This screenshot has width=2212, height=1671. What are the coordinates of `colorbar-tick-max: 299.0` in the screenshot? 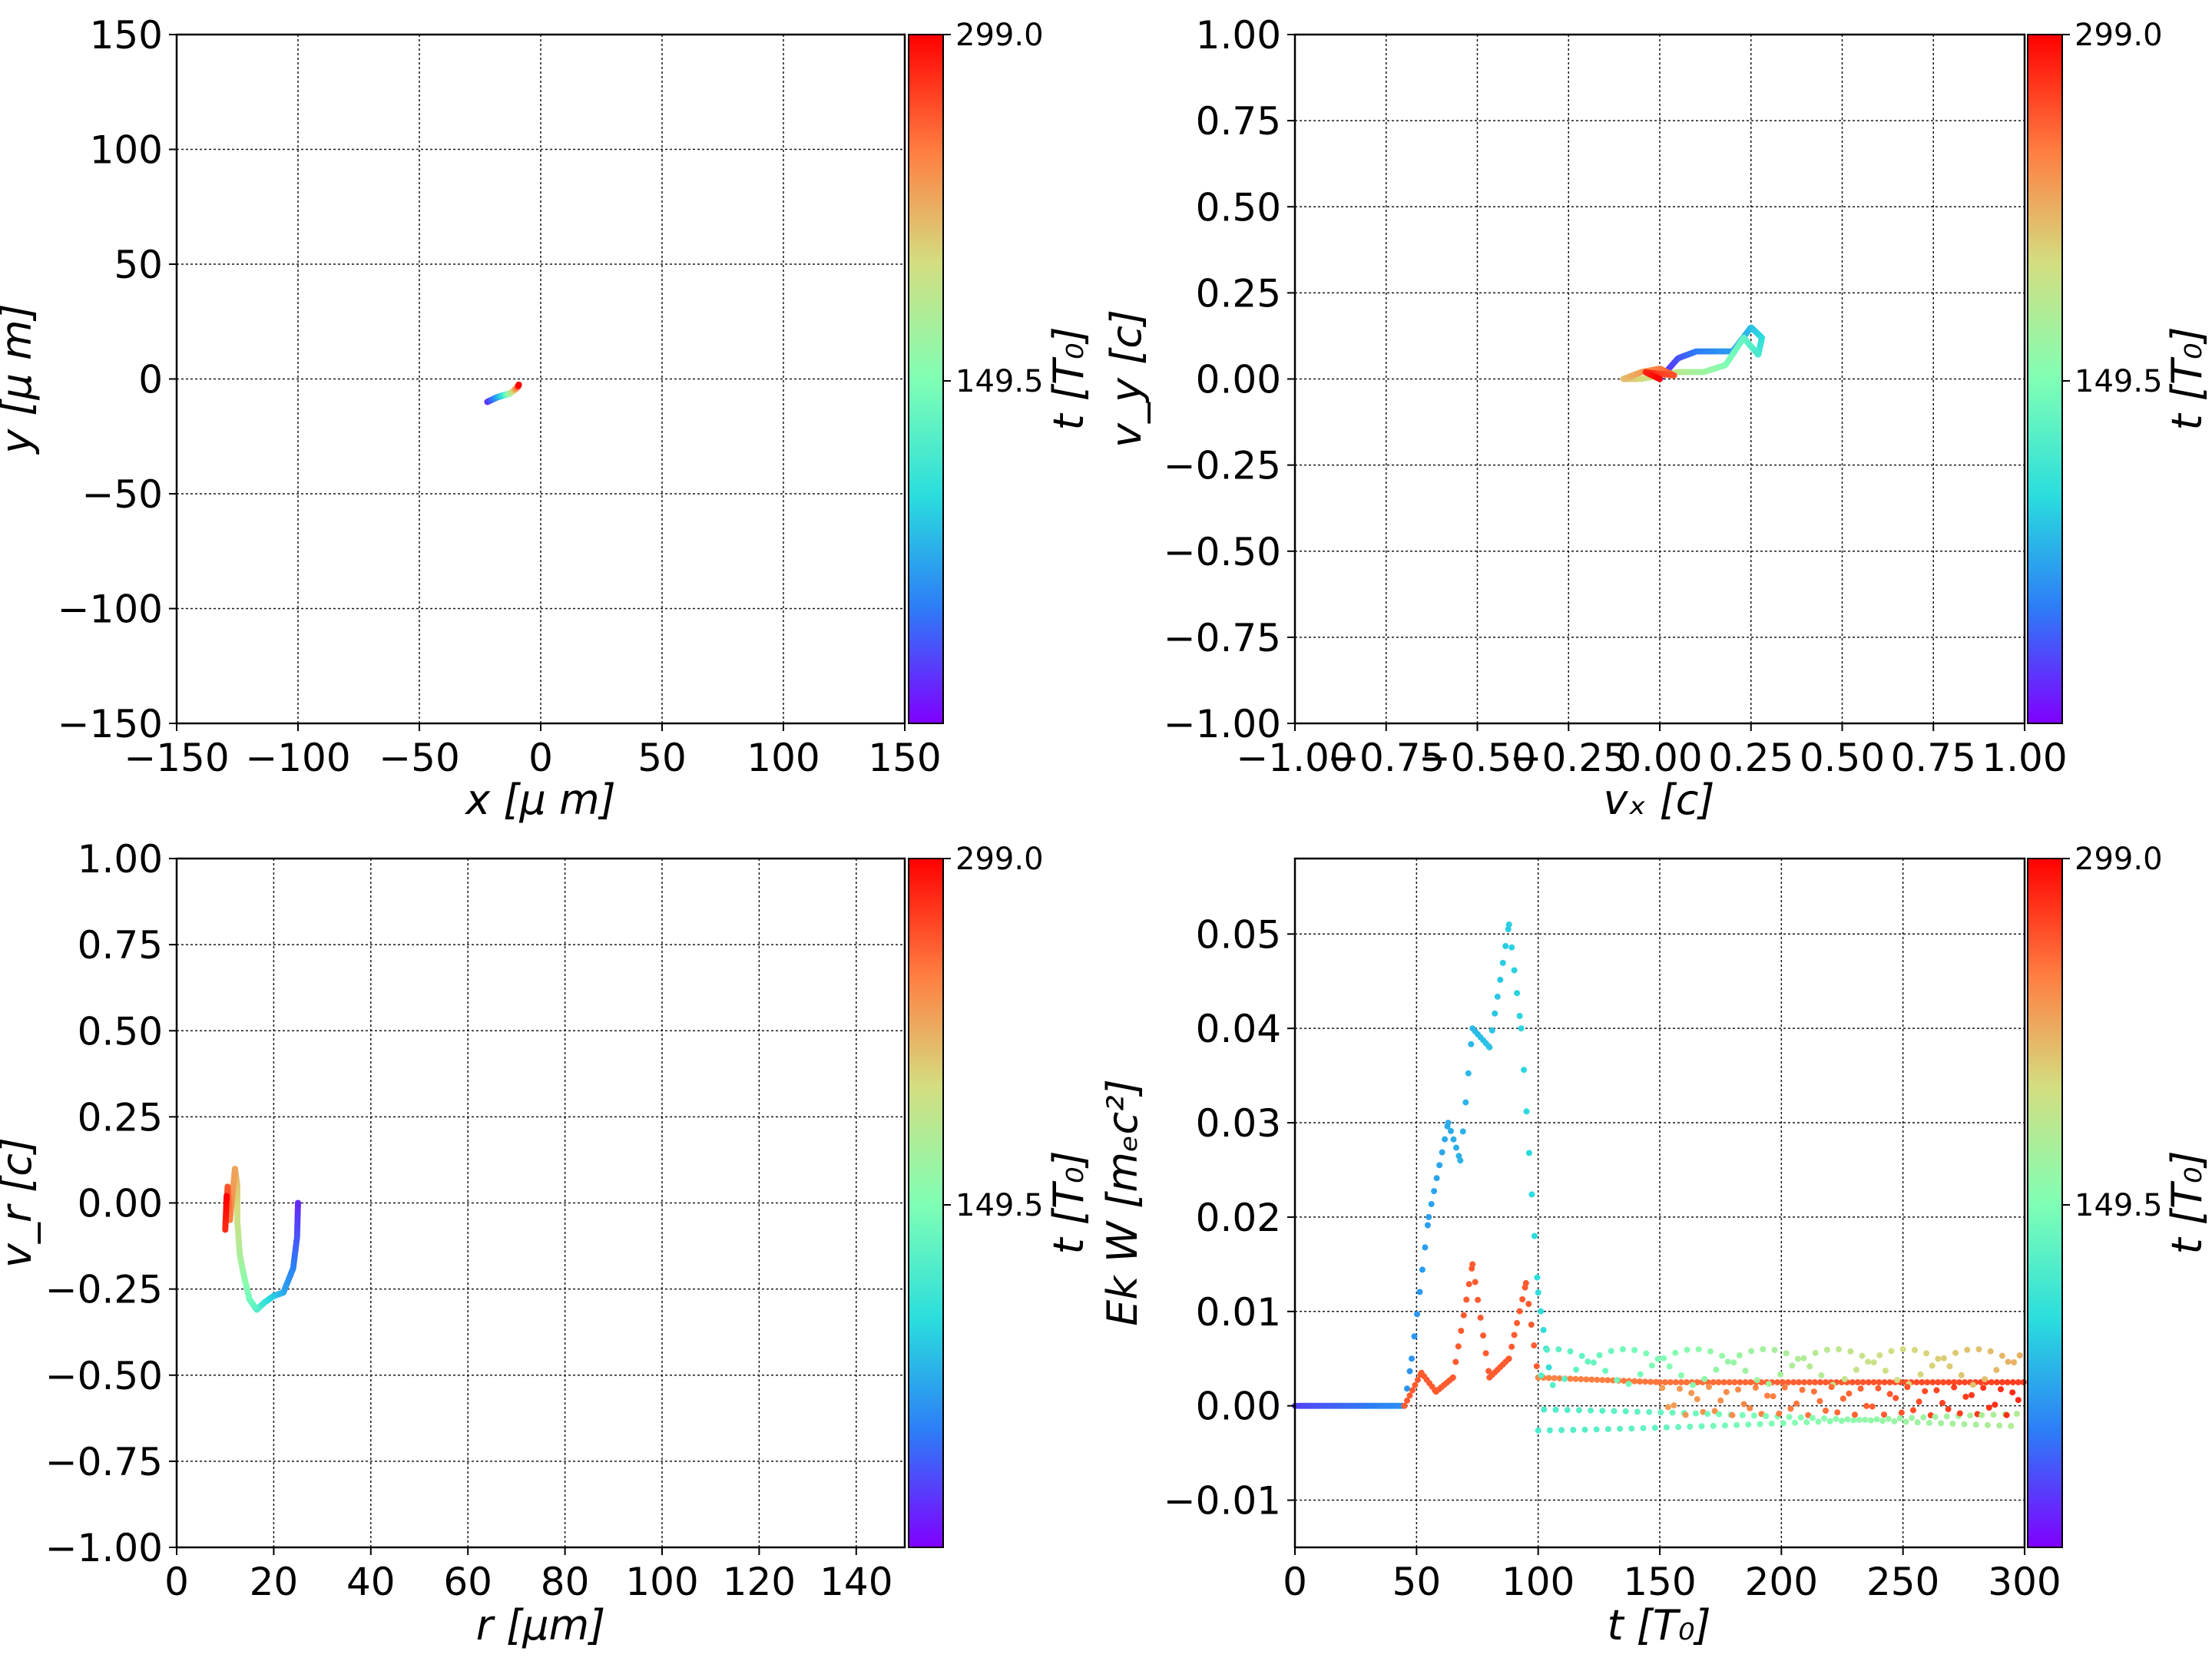 It's located at (2119, 859).